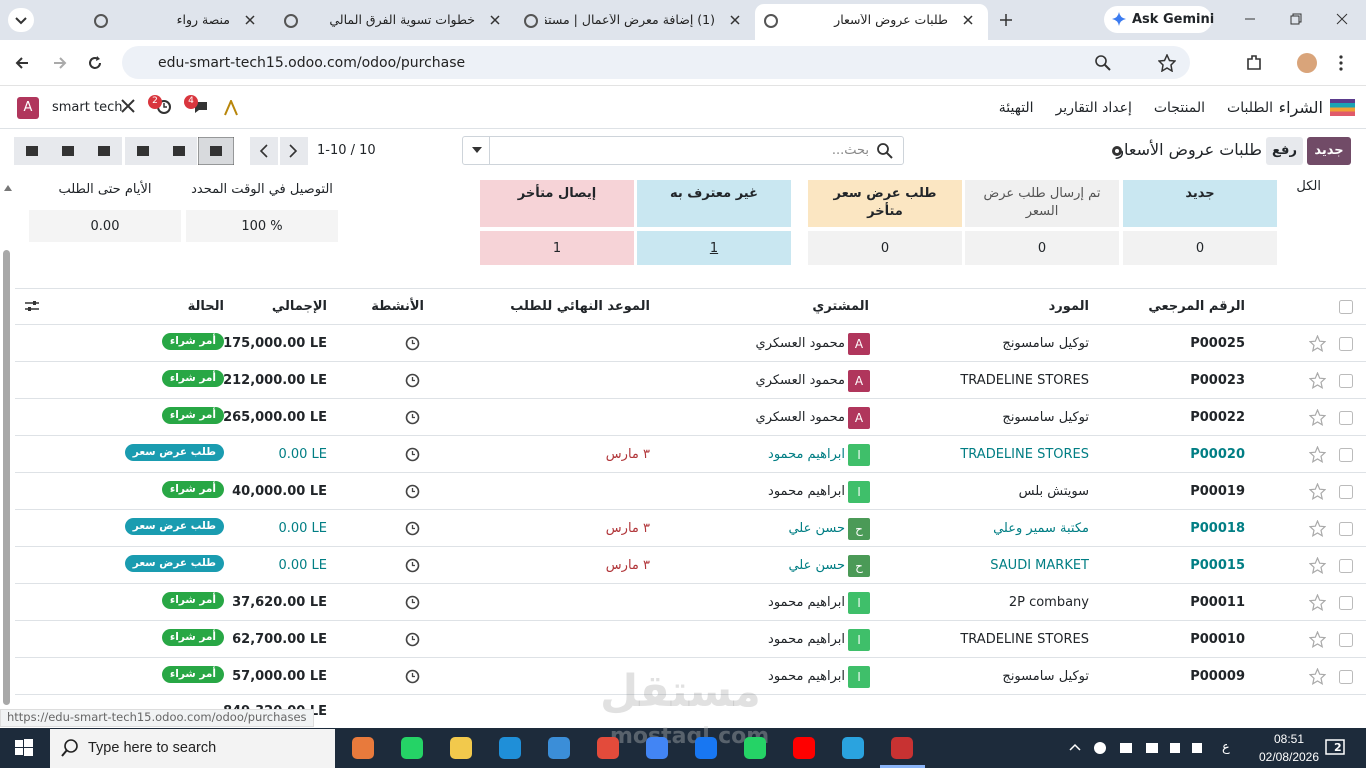  What do you see at coordinates (232, 108) in the screenshot?
I see `ai-icon` at bounding box center [232, 108].